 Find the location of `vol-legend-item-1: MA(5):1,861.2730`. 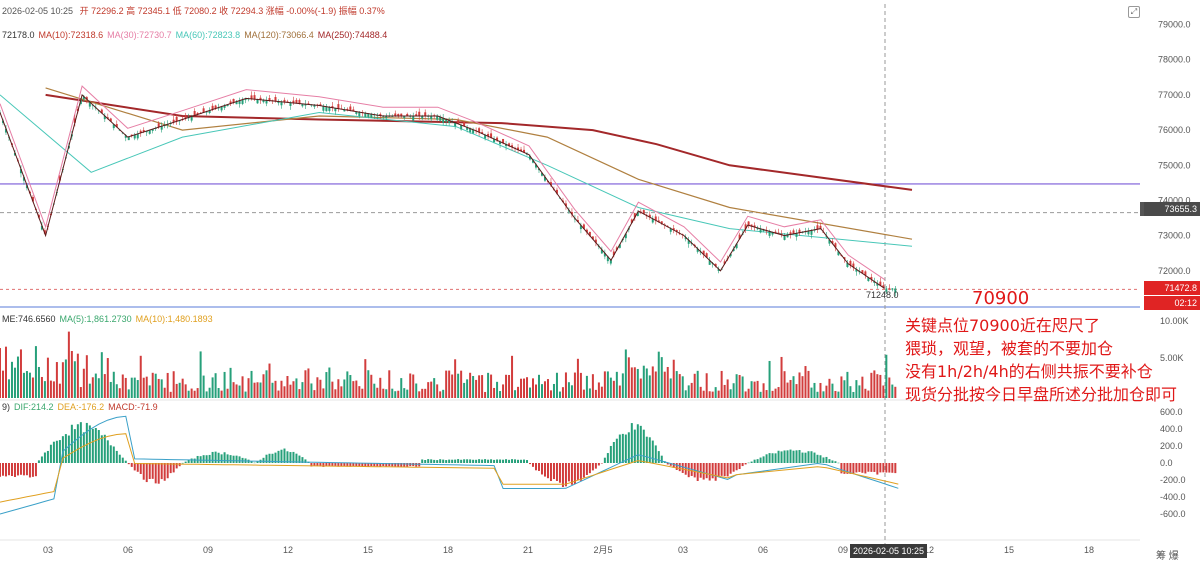

vol-legend-item-1: MA(5):1,861.2730 is located at coordinates (95, 319).